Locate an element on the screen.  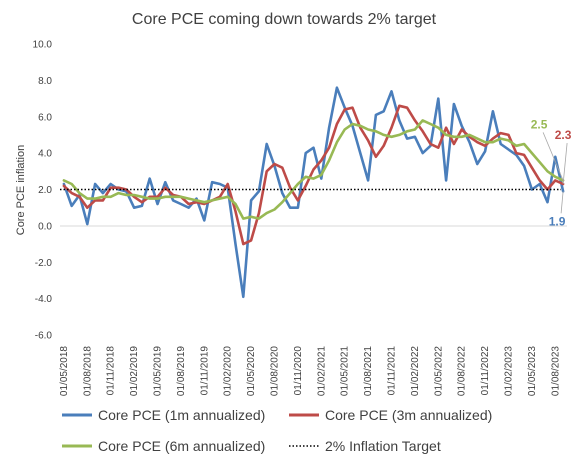
x-tick-label: 01/08/2018 is located at coordinates (87, 371).